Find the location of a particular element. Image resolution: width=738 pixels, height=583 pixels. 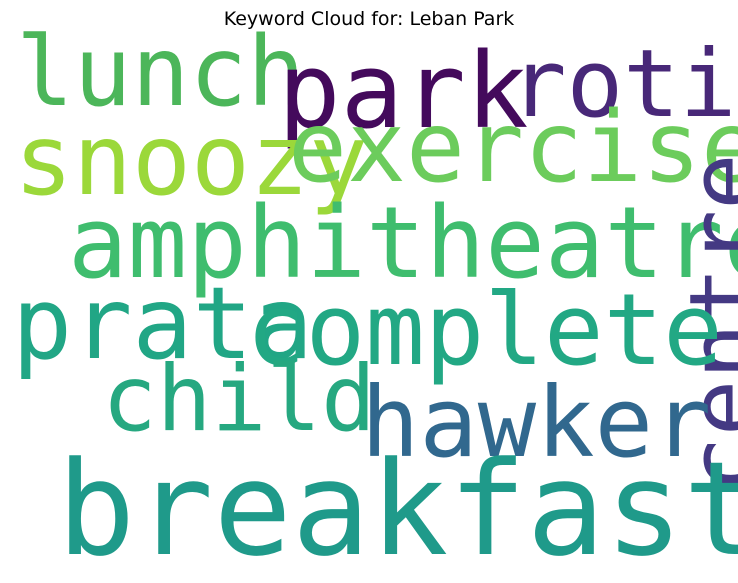

word-lunch: lunch is located at coordinates (160, 72).